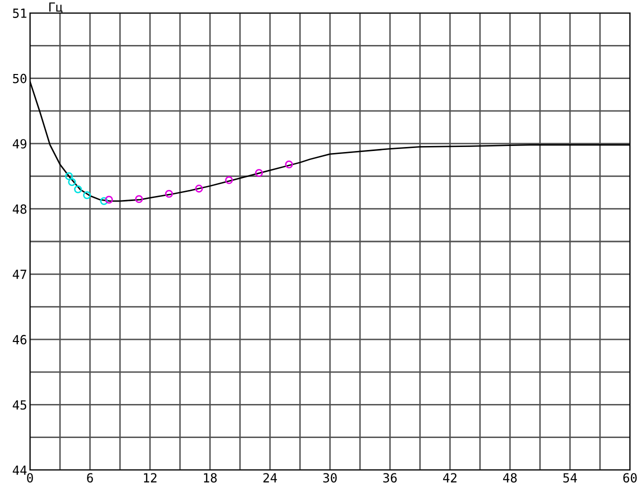 This screenshot has width=642, height=483. Describe the element at coordinates (19, 274) in the screenshot. I see `y-tick-label: 47` at that location.